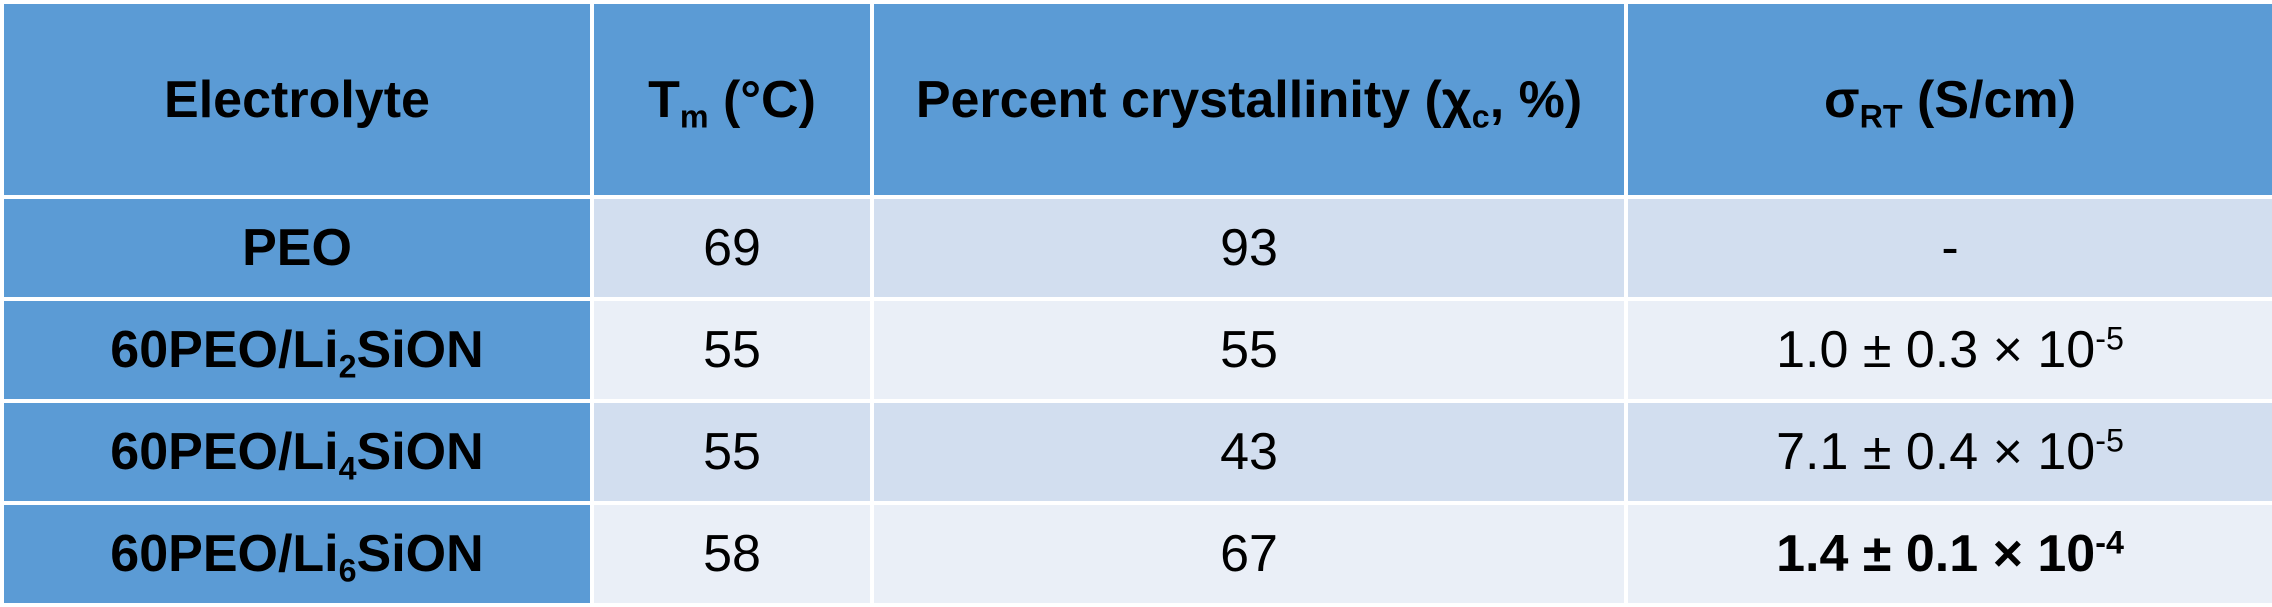 This screenshot has width=2272, height=607. What do you see at coordinates (664, 99) in the screenshot?
I see `header-tm-base: T` at bounding box center [664, 99].